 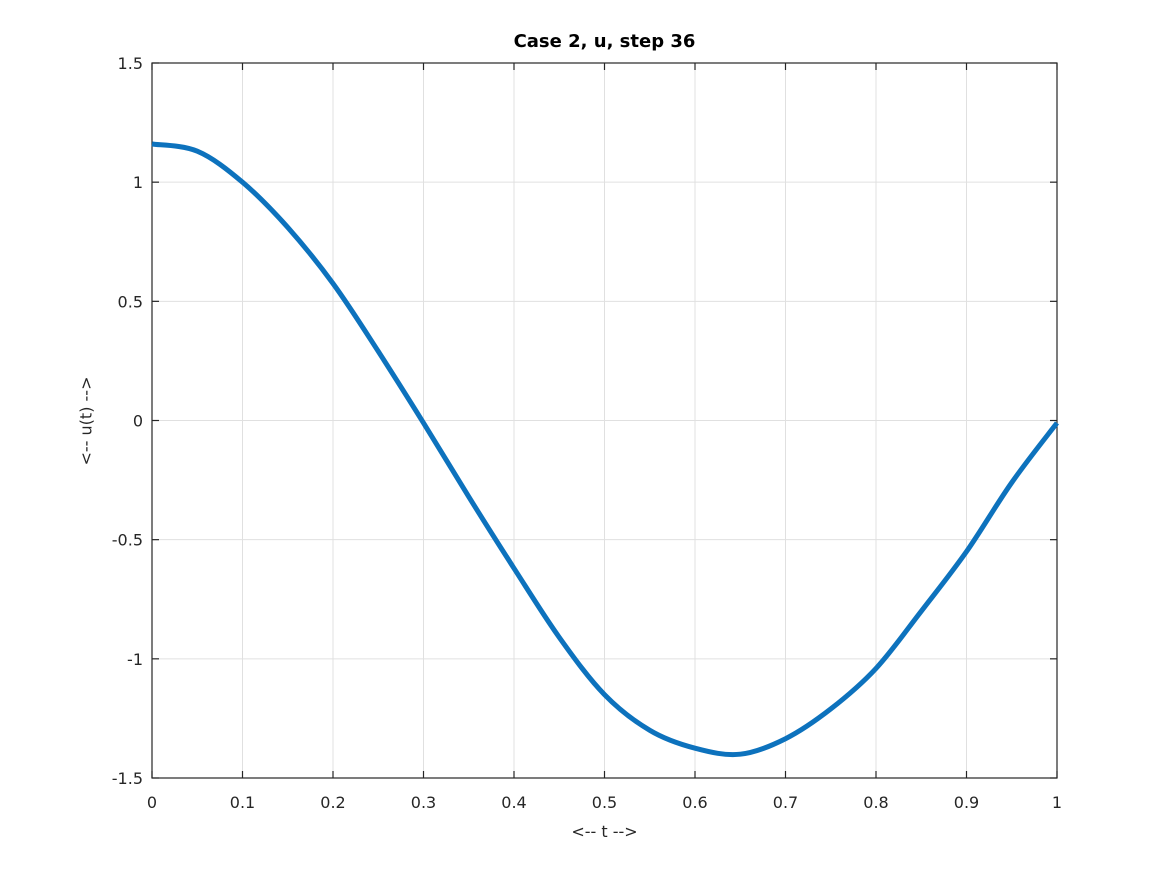 What do you see at coordinates (604, 41) in the screenshot?
I see `plot-title: Case 2, u, step 36` at bounding box center [604, 41].